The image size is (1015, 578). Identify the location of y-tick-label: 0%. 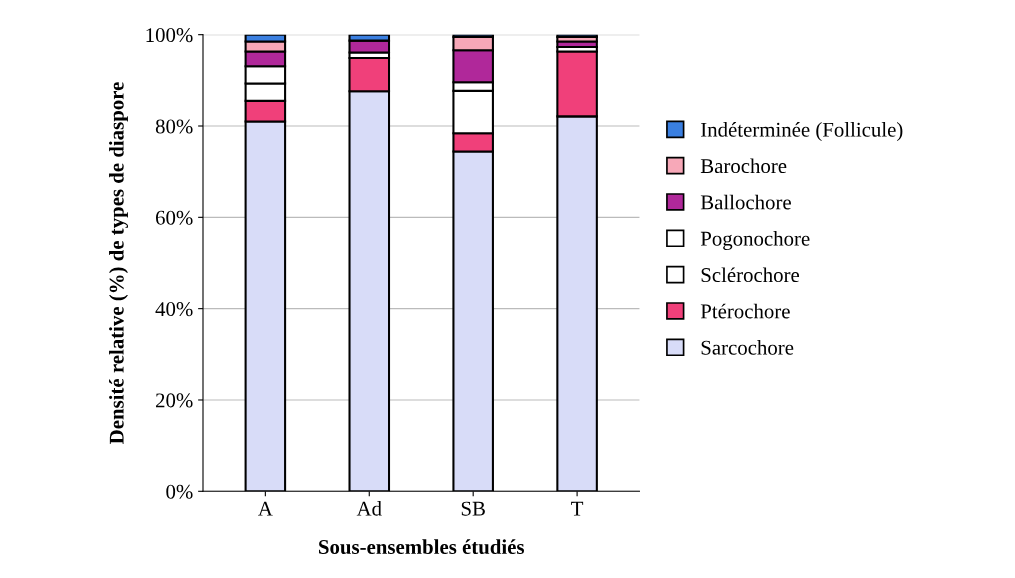
(179, 491).